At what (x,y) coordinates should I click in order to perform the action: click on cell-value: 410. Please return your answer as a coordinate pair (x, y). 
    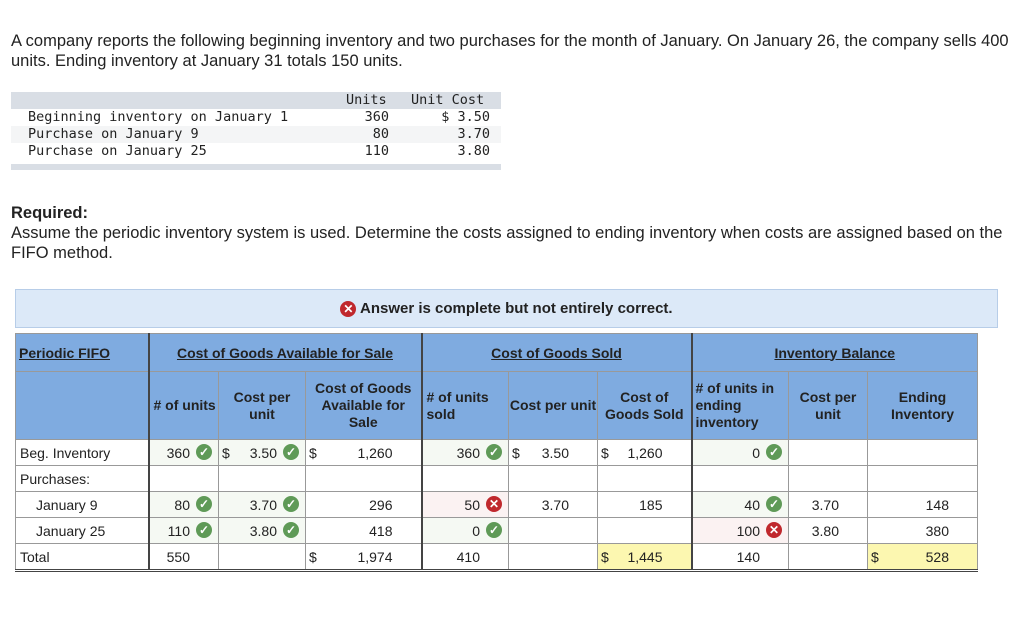
    Looking at the image, I should click on (468, 556).